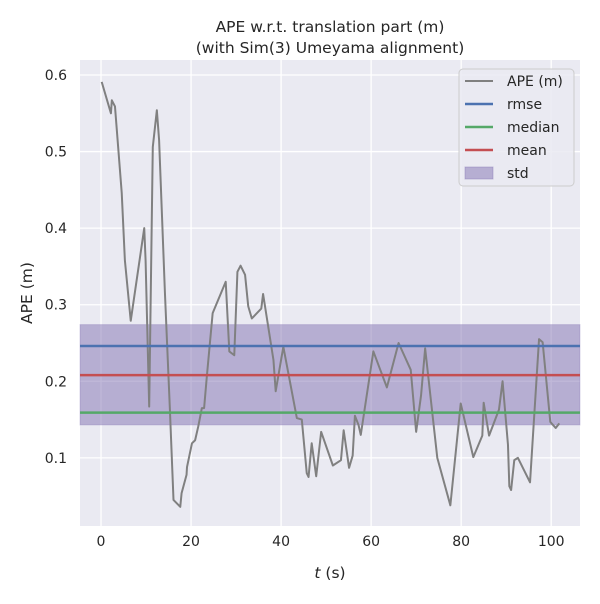 Image resolution: width=600 pixels, height=604 pixels. What do you see at coordinates (551, 542) in the screenshot?
I see `x-tick-label: 100` at bounding box center [551, 542].